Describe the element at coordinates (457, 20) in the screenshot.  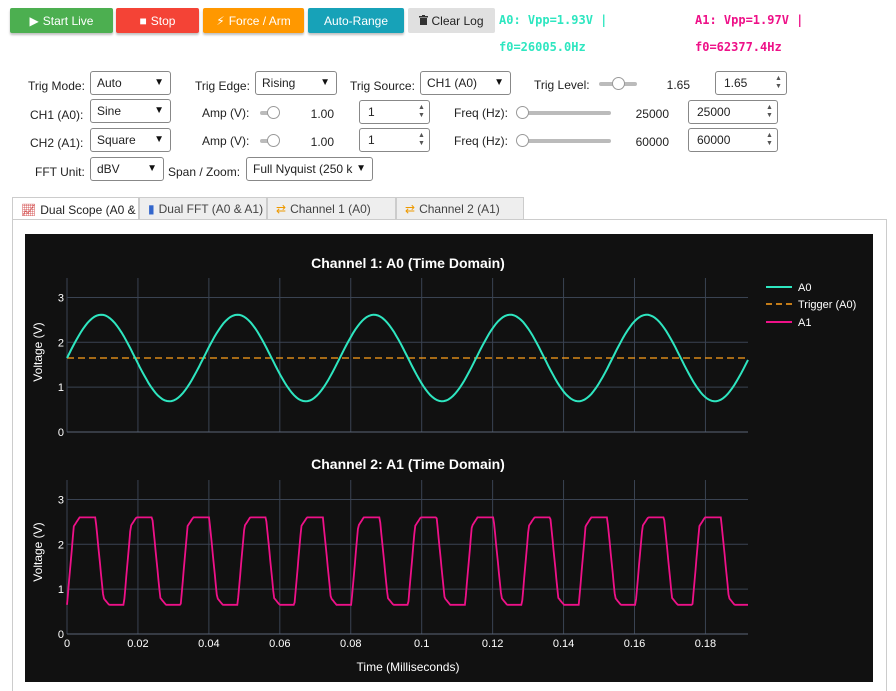
I see `clear-log-label: Clear Log` at that location.